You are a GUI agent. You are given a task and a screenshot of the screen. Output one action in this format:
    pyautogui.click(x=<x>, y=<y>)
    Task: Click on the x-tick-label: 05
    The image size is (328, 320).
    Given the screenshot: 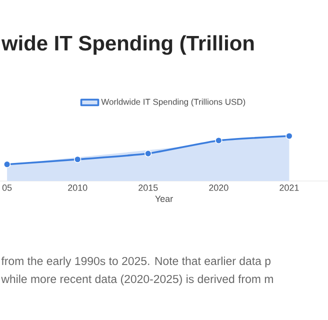 What is the action you would take?
    pyautogui.click(x=7, y=187)
    